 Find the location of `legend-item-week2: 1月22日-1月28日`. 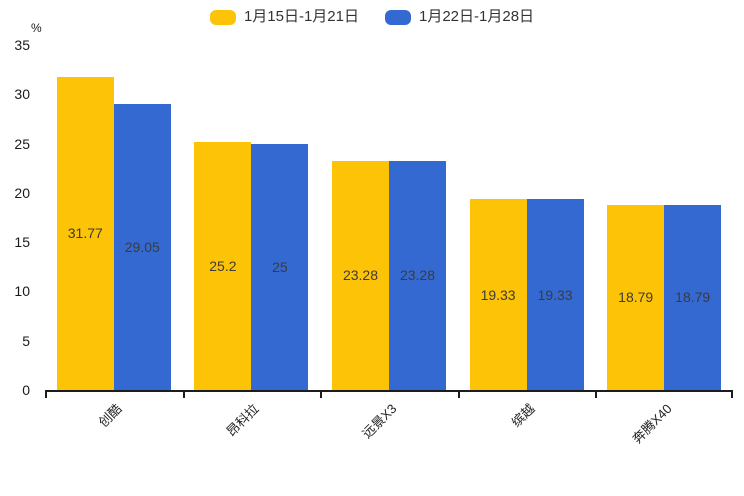

legend-item-week2: 1月22日-1月28日 is located at coordinates (459, 17).